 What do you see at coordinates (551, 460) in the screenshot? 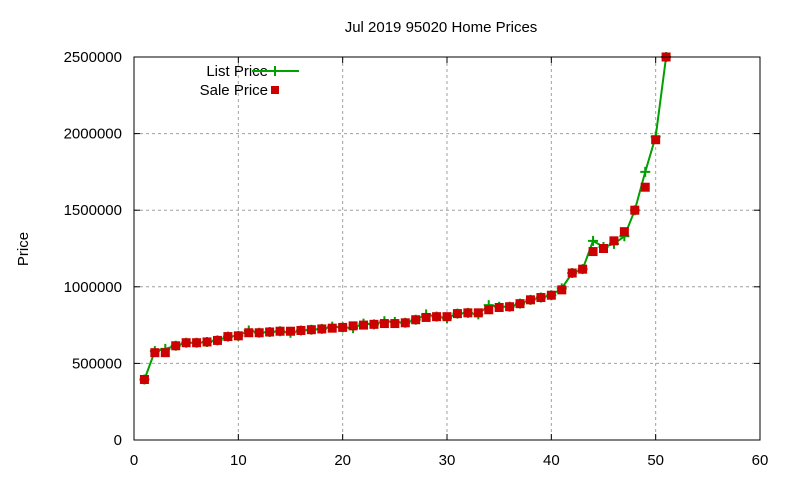
I see `x-tick-label: 40` at bounding box center [551, 460].